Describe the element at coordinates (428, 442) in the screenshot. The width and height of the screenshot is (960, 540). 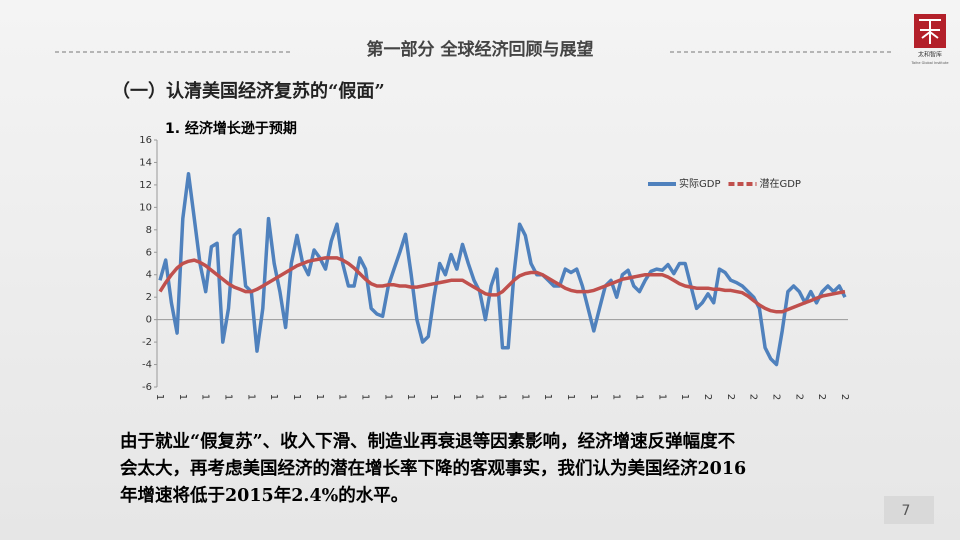
I see `body-text: 由于就业“假复苏”、收入下滑、制造业再衰退等因素影响，经济增速反弹幅度不` at that location.